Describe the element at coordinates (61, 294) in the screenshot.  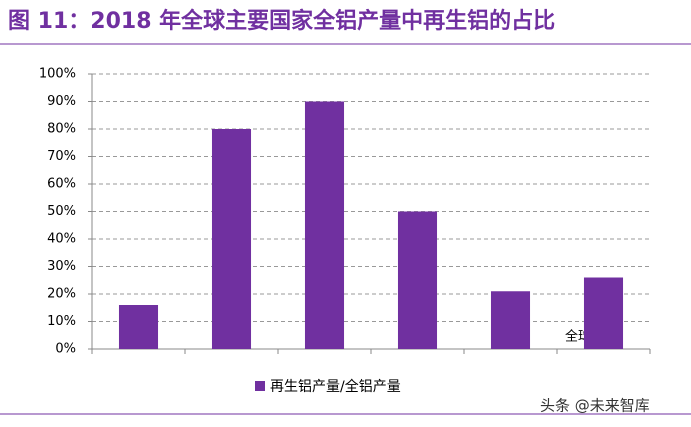
I see `y-tick-label: 20%` at that location.